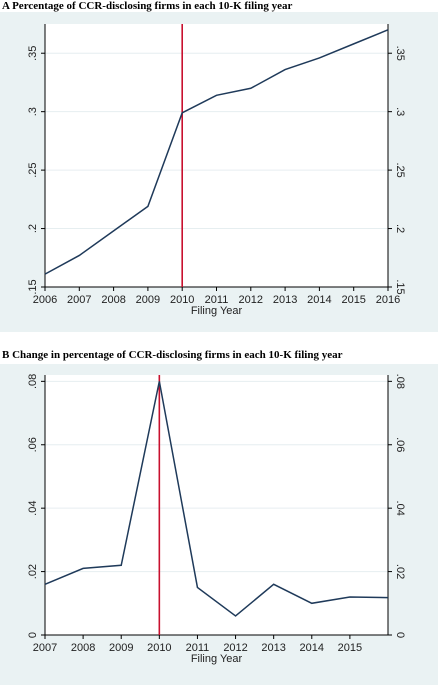  Describe the element at coordinates (353, 300) in the screenshot. I see `chart-a-x-tick-label: 2015` at that location.